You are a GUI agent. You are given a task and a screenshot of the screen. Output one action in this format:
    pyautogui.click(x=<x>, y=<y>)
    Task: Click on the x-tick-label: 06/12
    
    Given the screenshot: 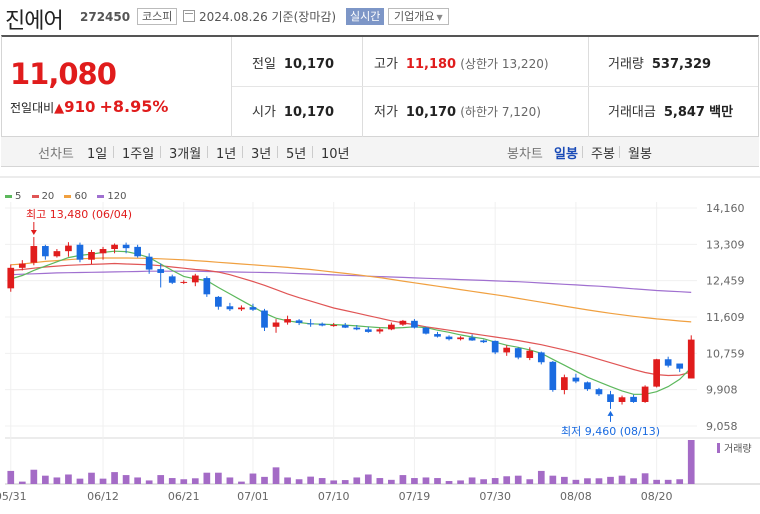 What is the action you would take?
    pyautogui.click(x=103, y=496)
    